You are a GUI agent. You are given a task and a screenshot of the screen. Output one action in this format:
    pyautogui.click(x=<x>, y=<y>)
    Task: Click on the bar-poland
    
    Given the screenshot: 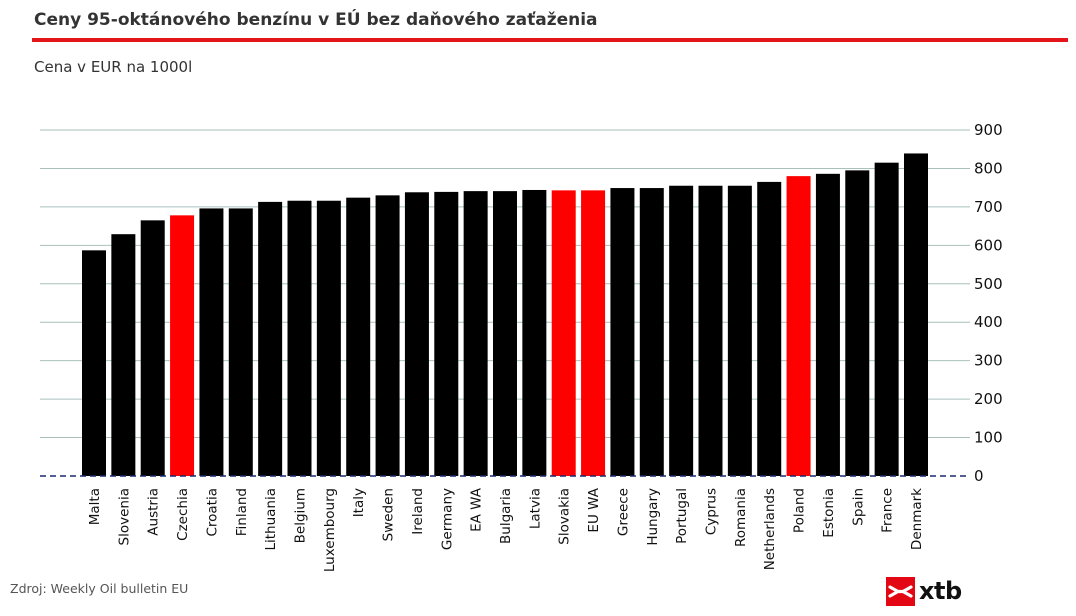 What is the action you would take?
    pyautogui.click(x=798, y=326)
    